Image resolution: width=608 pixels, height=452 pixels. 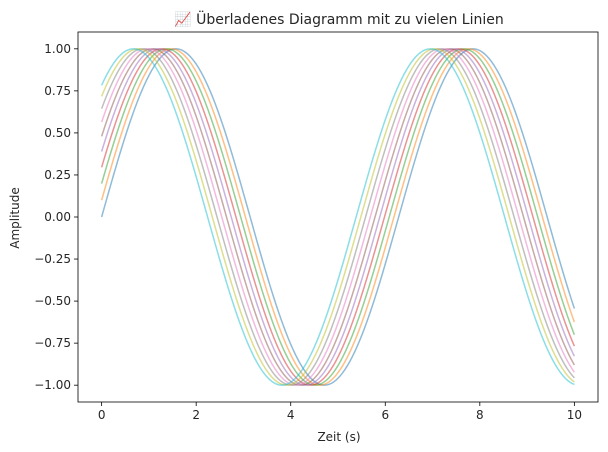 What do you see at coordinates (338, 437) in the screenshot?
I see `x-axis-label: Zeit (s)` at bounding box center [338, 437].